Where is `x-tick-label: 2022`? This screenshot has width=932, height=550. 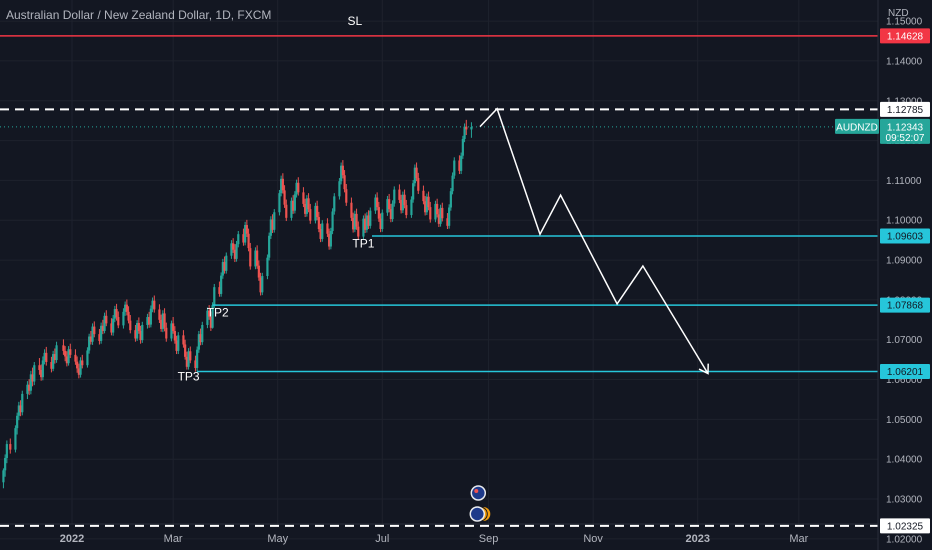
x-tick-label: 2022 is located at coordinates (72, 539).